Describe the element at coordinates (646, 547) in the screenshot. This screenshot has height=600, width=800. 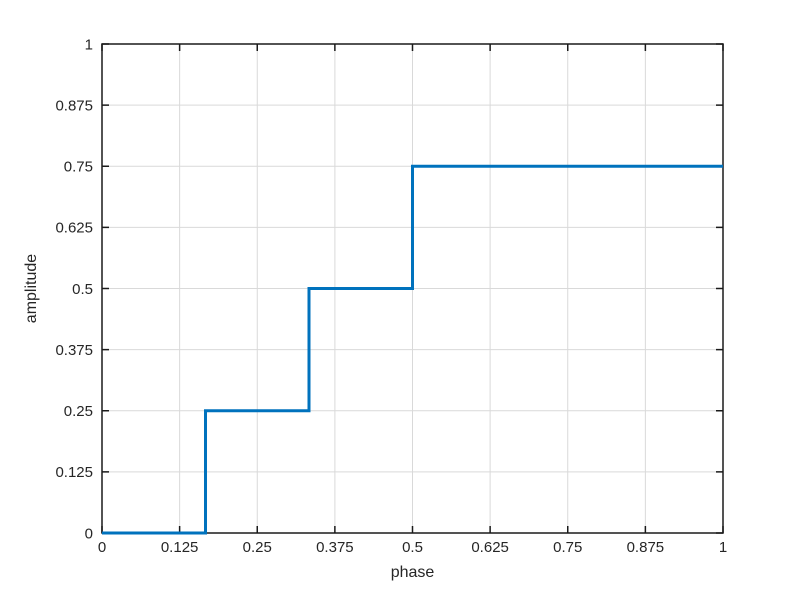
I see `x-tick-label: 0.875` at that location.